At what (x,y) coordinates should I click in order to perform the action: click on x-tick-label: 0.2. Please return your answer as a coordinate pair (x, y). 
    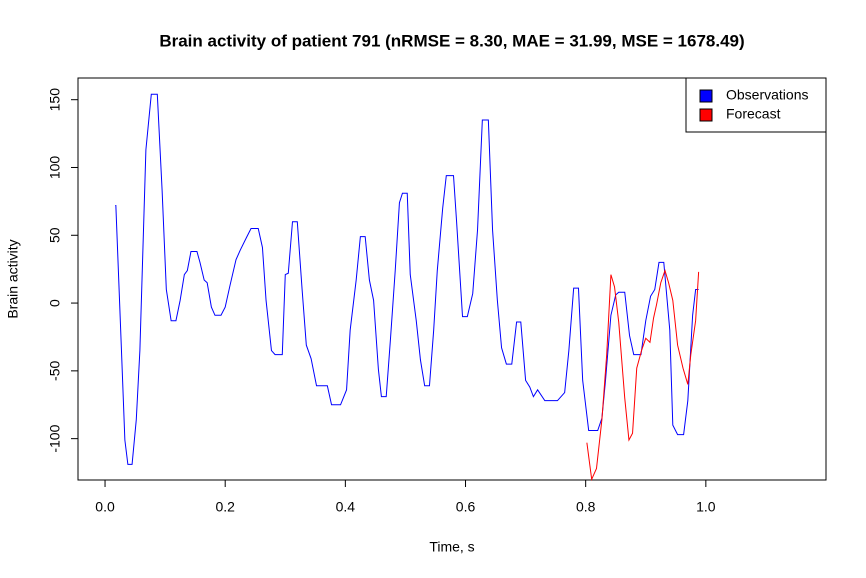
    Looking at the image, I should click on (225, 507).